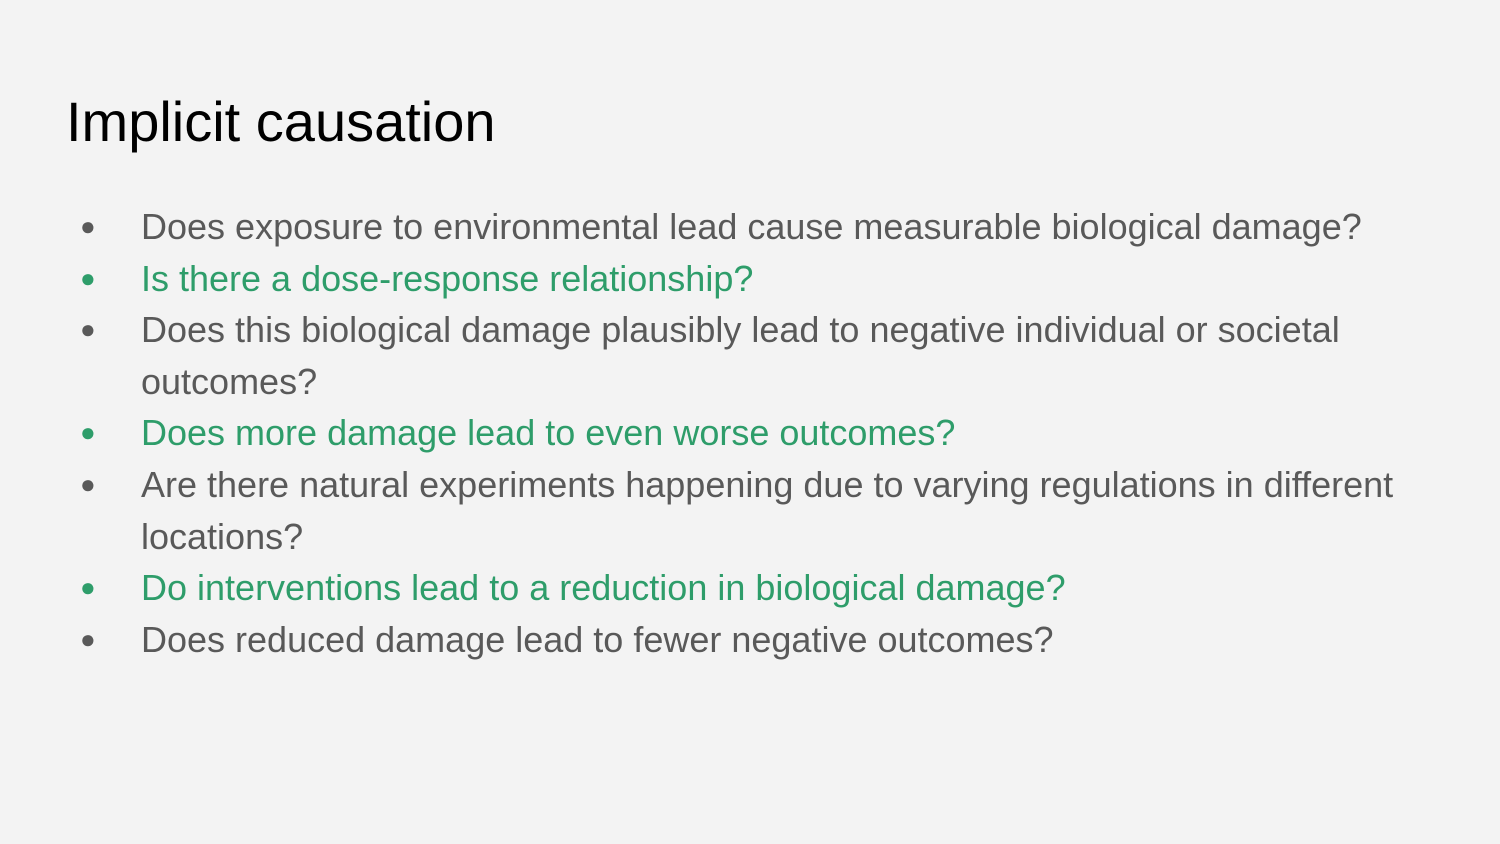 The image size is (1500, 844). What do you see at coordinates (447, 278) in the screenshot?
I see `bullet-text: Is there a dose-response relationship?` at bounding box center [447, 278].